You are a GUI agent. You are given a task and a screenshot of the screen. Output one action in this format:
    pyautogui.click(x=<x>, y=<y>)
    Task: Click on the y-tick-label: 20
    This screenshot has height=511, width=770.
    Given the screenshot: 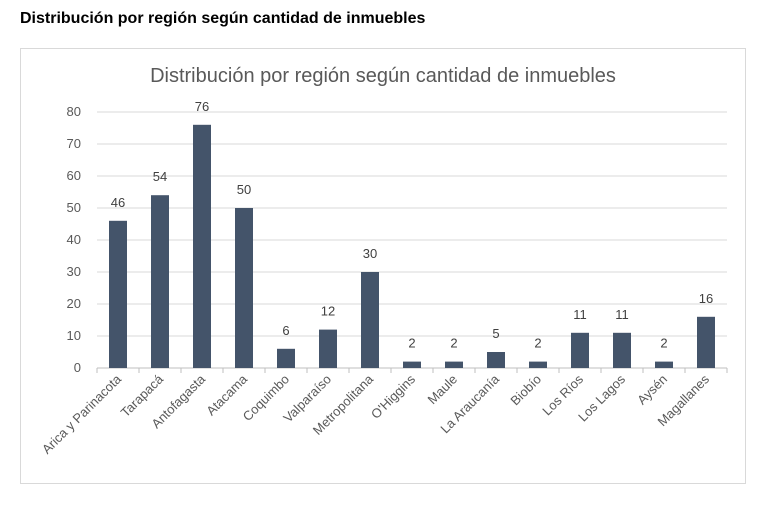 What is the action you would take?
    pyautogui.click(x=74, y=303)
    